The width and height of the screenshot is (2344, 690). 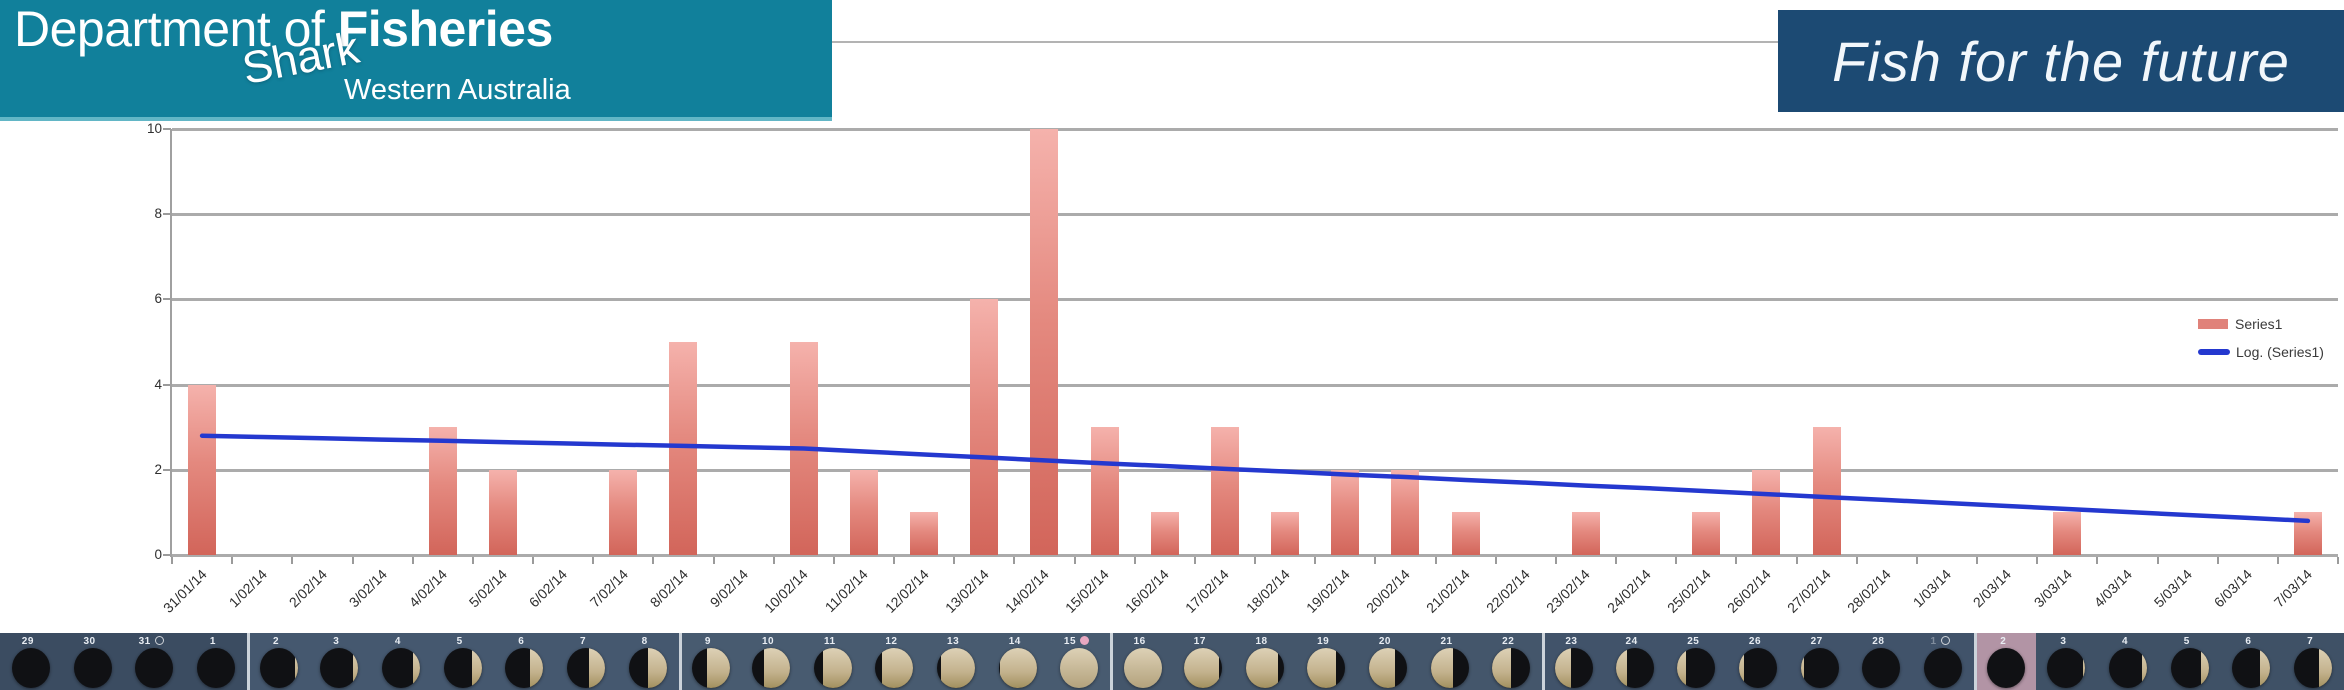 I want to click on moon-day-label: 31, so click(x=151, y=641).